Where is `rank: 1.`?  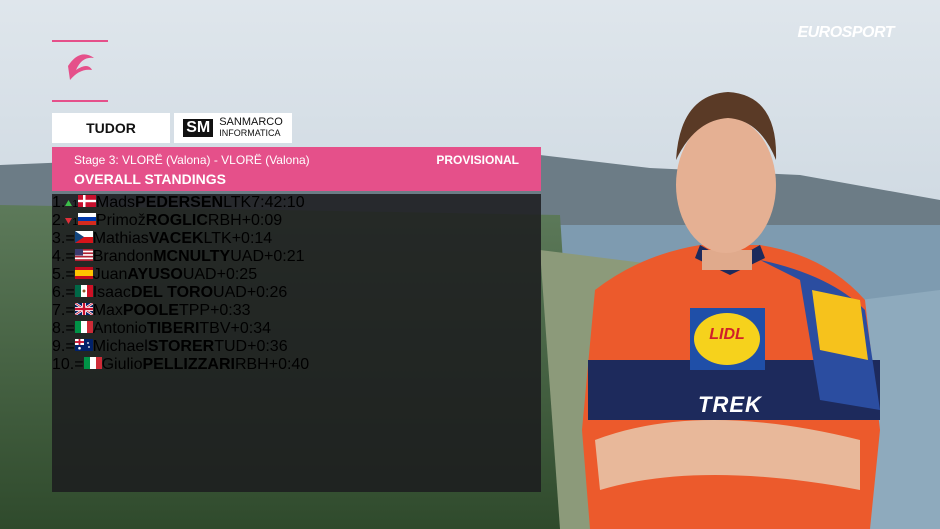 rank: 1. is located at coordinates (59, 202).